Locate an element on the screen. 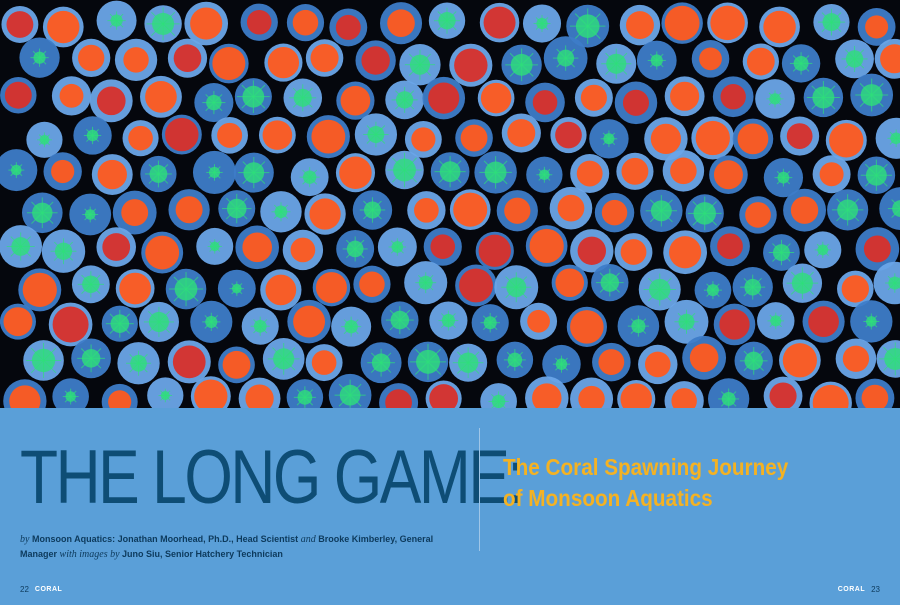 This screenshot has height=605, width=900. page-number-right: 23 is located at coordinates (875, 589).